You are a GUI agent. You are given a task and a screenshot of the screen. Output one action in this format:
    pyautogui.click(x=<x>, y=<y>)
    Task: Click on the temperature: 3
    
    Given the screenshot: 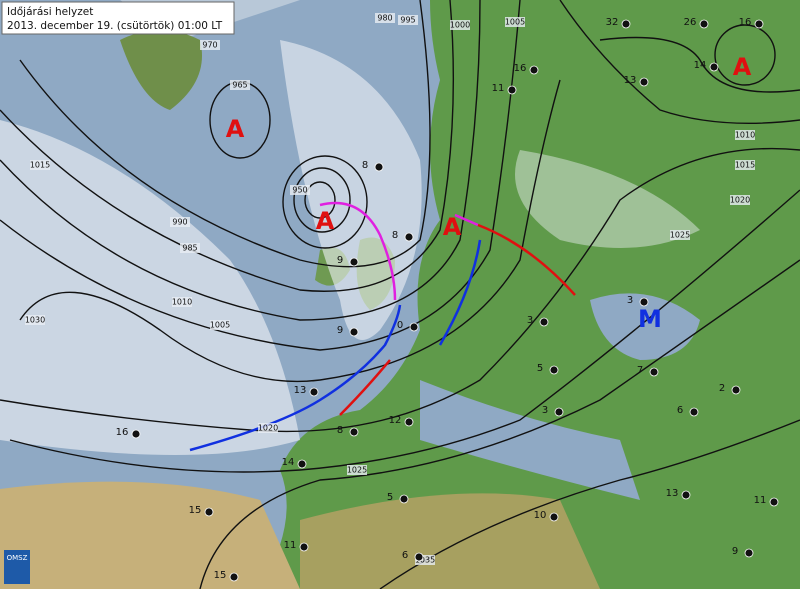 What is the action you would take?
    pyautogui.click(x=630, y=300)
    